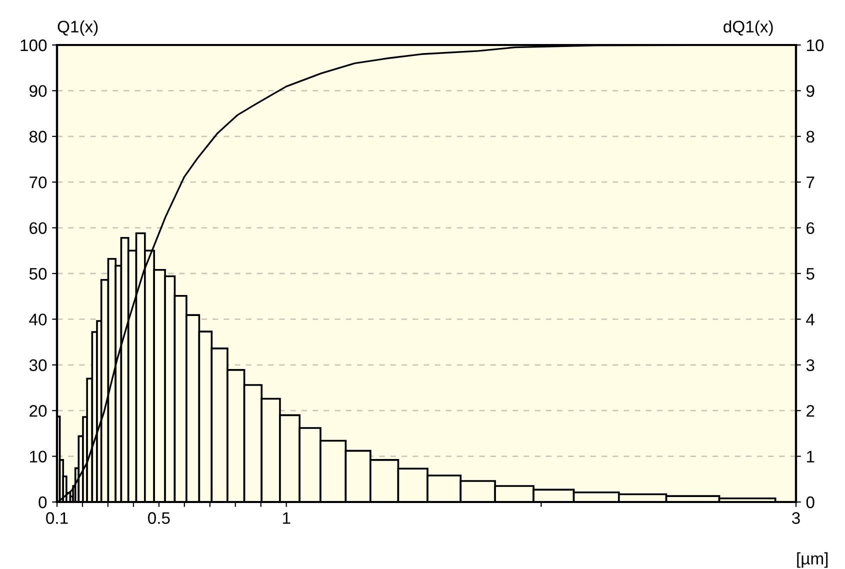  I want to click on y2-tick-label: 0, so click(810, 502).